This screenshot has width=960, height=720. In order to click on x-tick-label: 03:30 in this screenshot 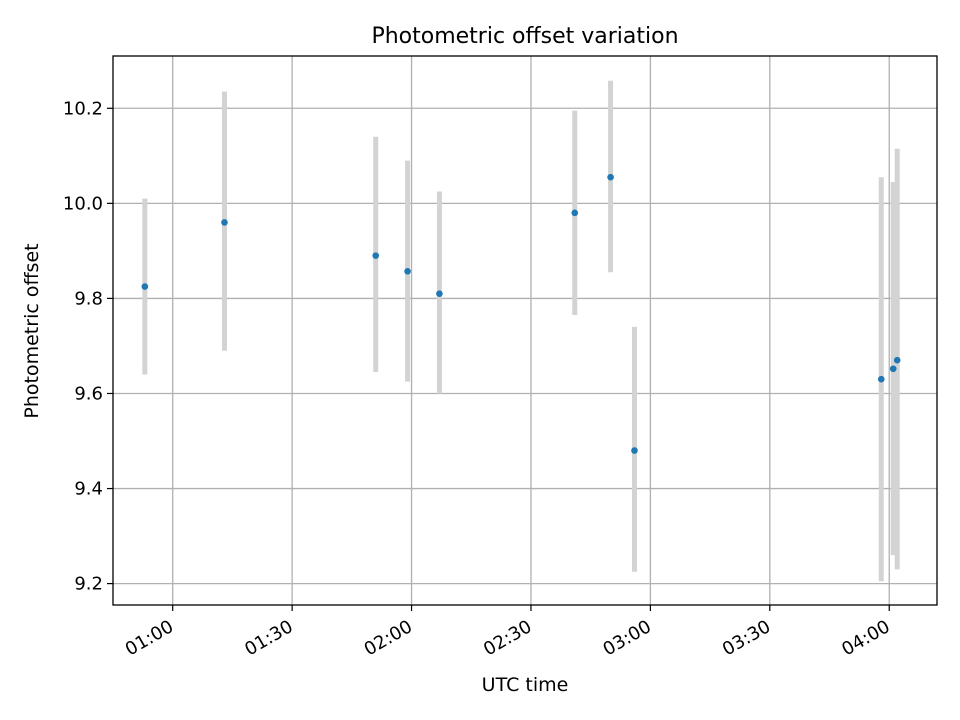, I will do `click(746, 638)`.